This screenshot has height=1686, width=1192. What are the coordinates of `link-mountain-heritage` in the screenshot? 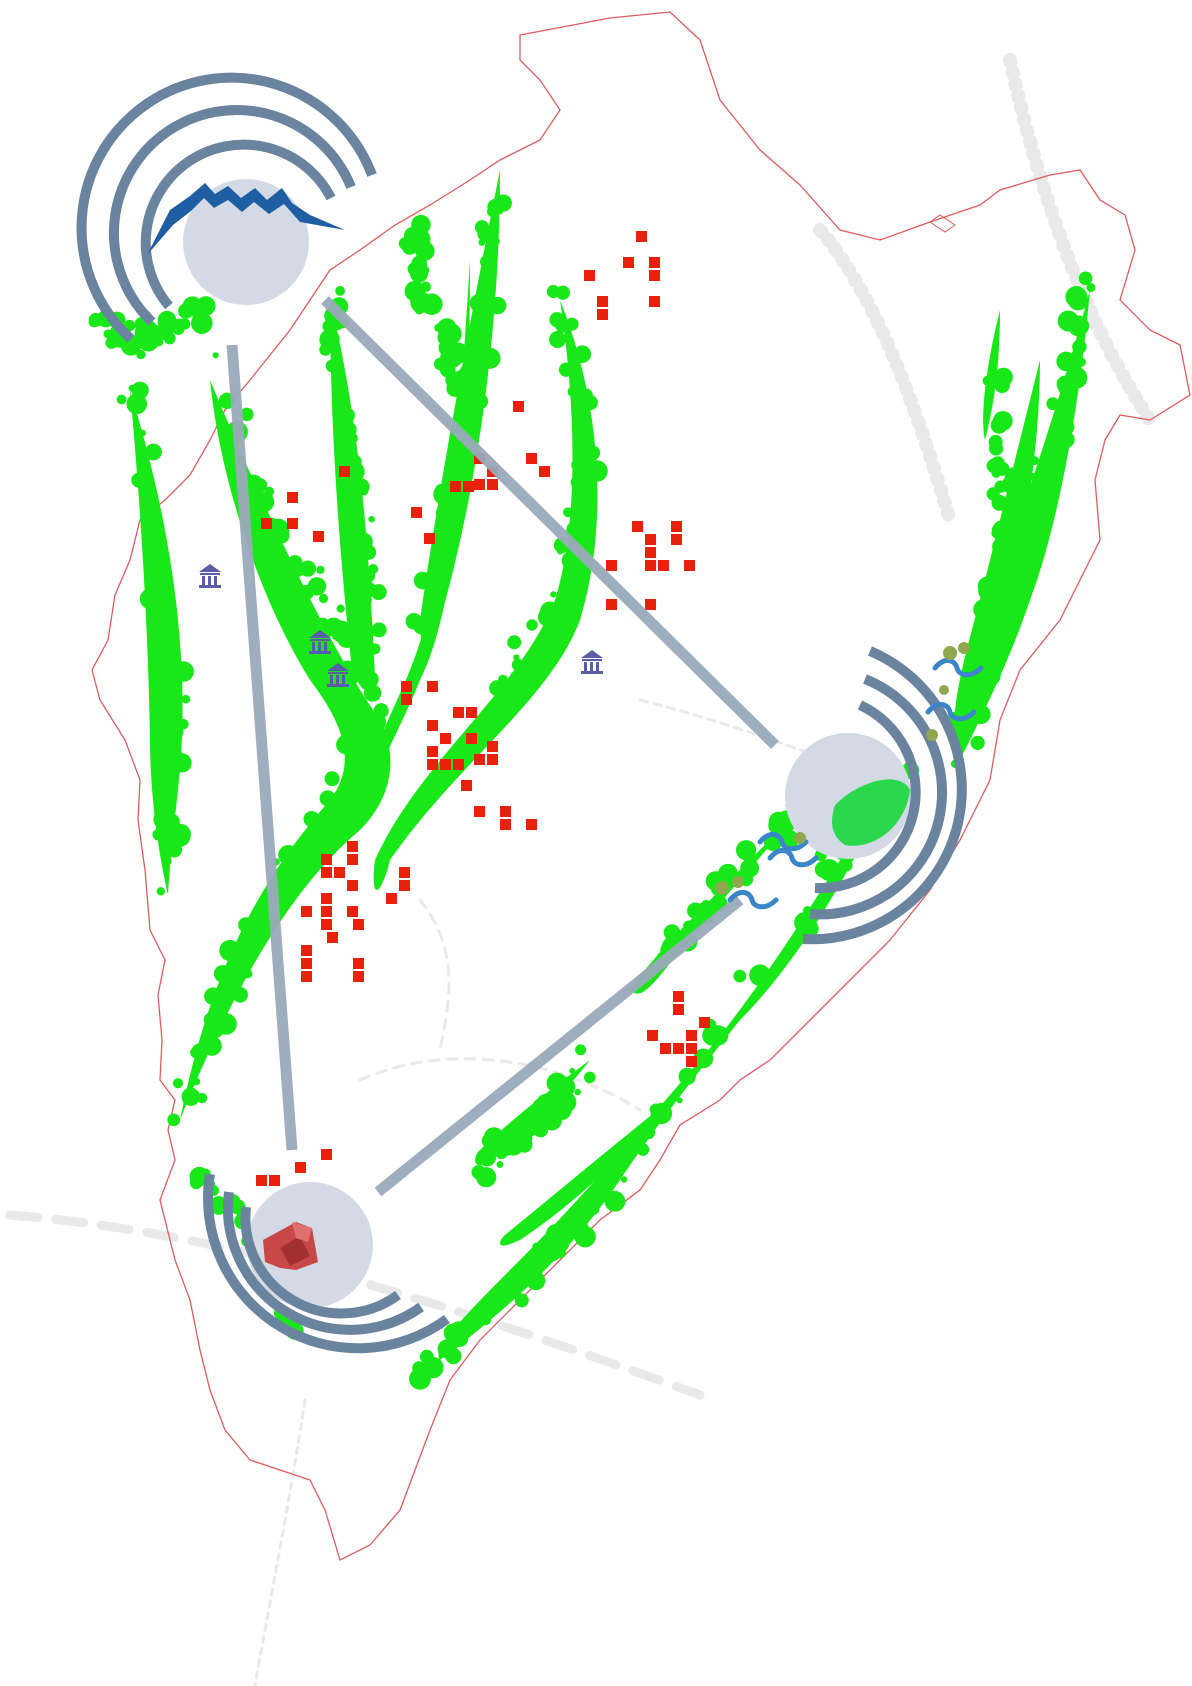 It's located at (262, 747).